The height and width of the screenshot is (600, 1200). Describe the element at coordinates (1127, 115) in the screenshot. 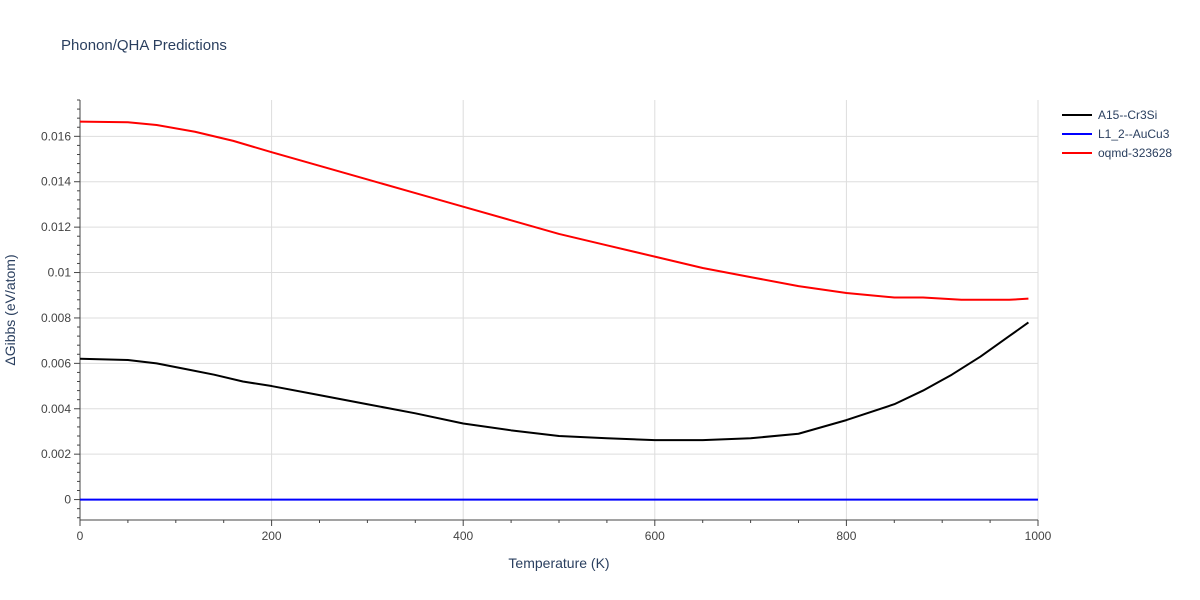

I see `legend-label: A15--Cr3Si` at that location.